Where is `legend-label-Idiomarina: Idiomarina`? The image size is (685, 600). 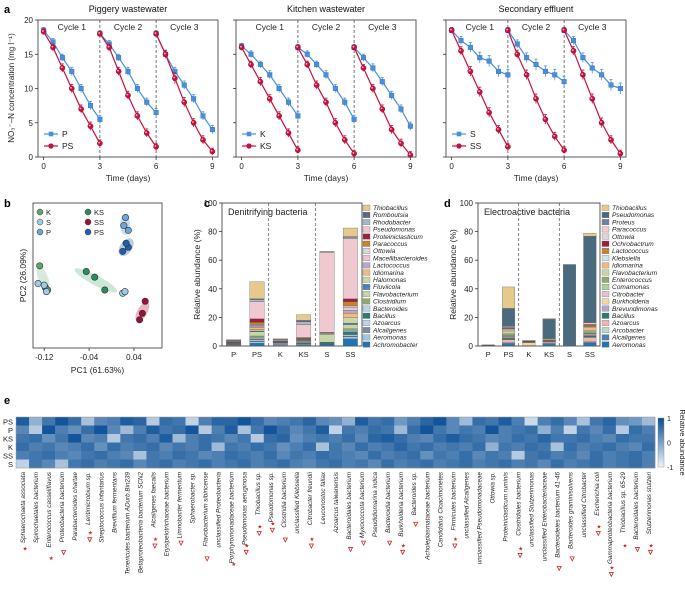
legend-label-Idiomarina: Idiomarina is located at coordinates (627, 266).